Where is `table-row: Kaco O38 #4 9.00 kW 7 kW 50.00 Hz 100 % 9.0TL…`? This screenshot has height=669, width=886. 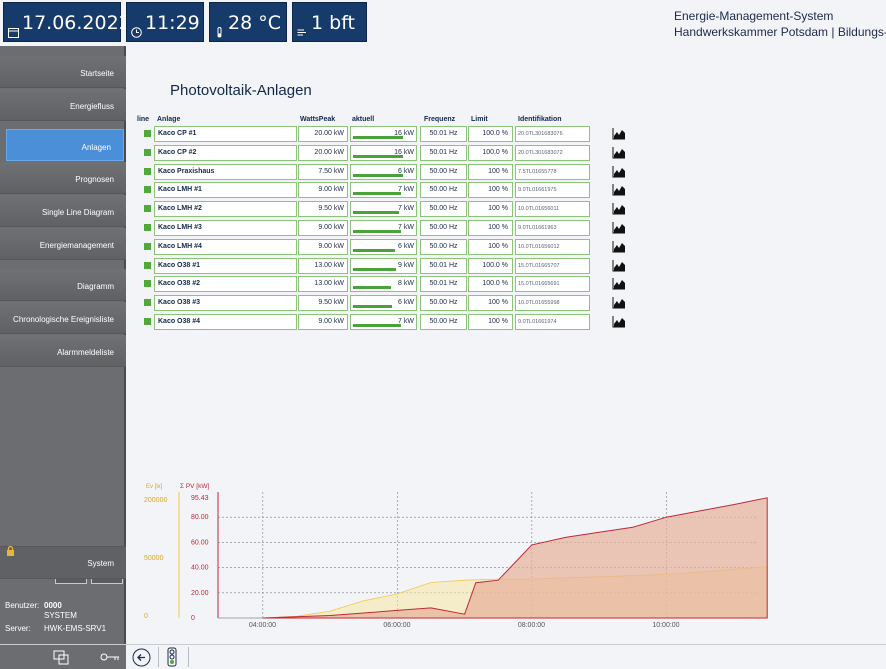
table-row: Kaco O38 #4 9.00 kW 7 kW 50.00 Hz 100 % 9.0TL… is located at coordinates (384, 322).